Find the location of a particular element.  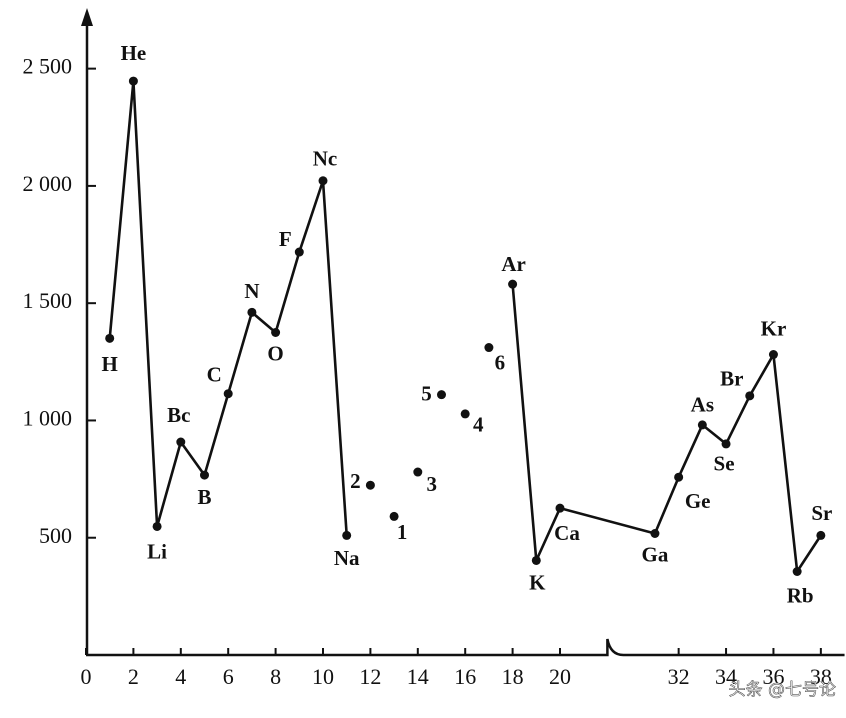

point-label: 5 is located at coordinates (426, 393).